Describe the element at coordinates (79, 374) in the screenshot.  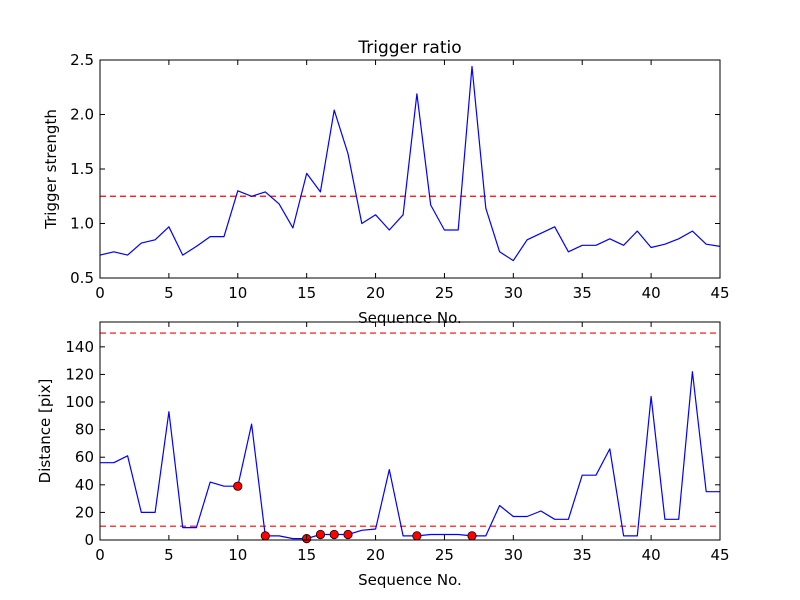
I see `y-tick-label: 120` at that location.